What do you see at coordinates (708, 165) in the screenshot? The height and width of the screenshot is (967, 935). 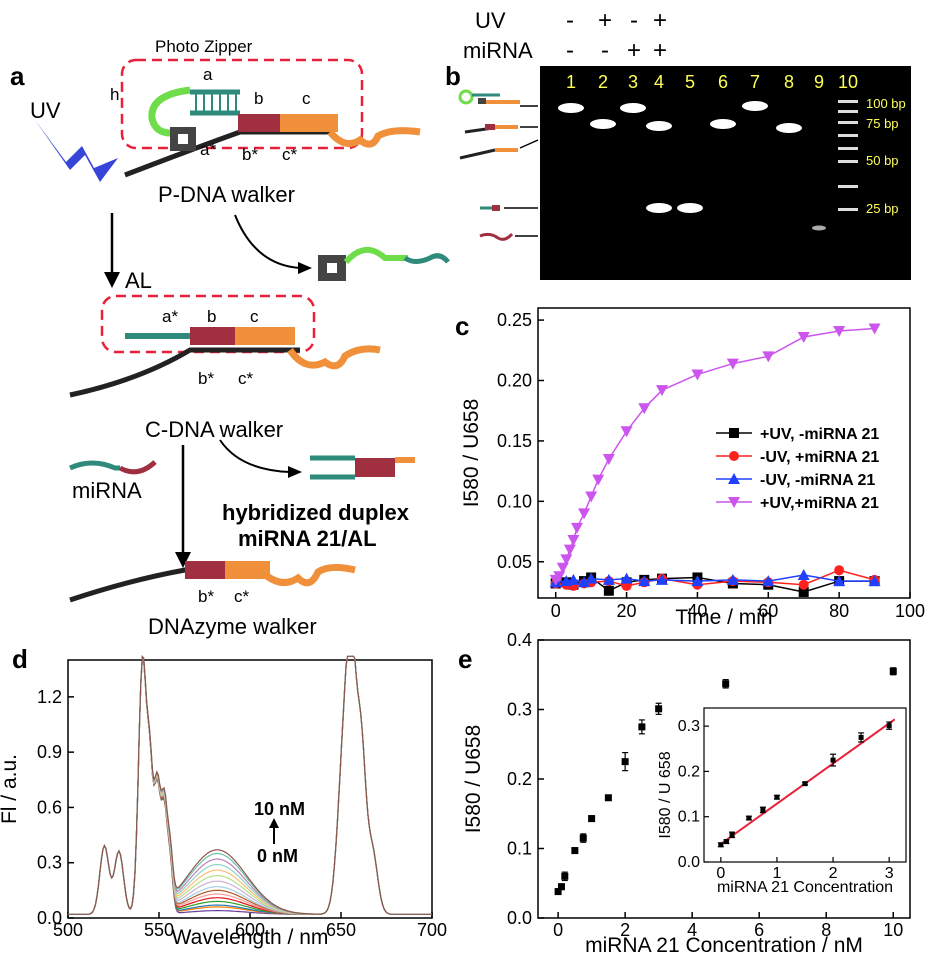 I see `gel-bands` at bounding box center [708, 165].